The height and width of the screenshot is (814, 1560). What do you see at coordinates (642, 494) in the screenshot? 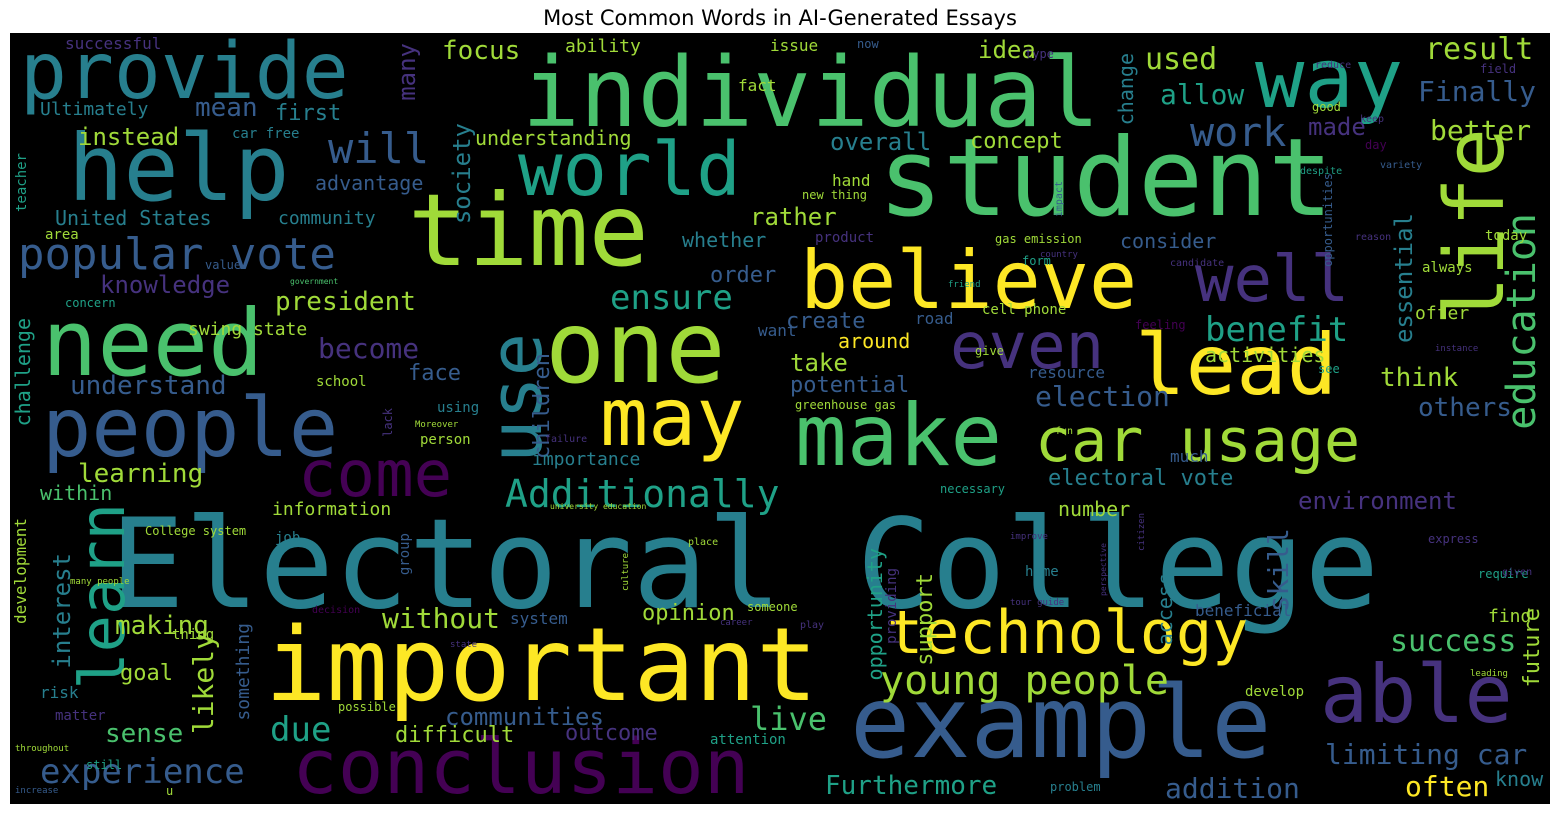
I see `word-additionally: Additionally` at bounding box center [642, 494].